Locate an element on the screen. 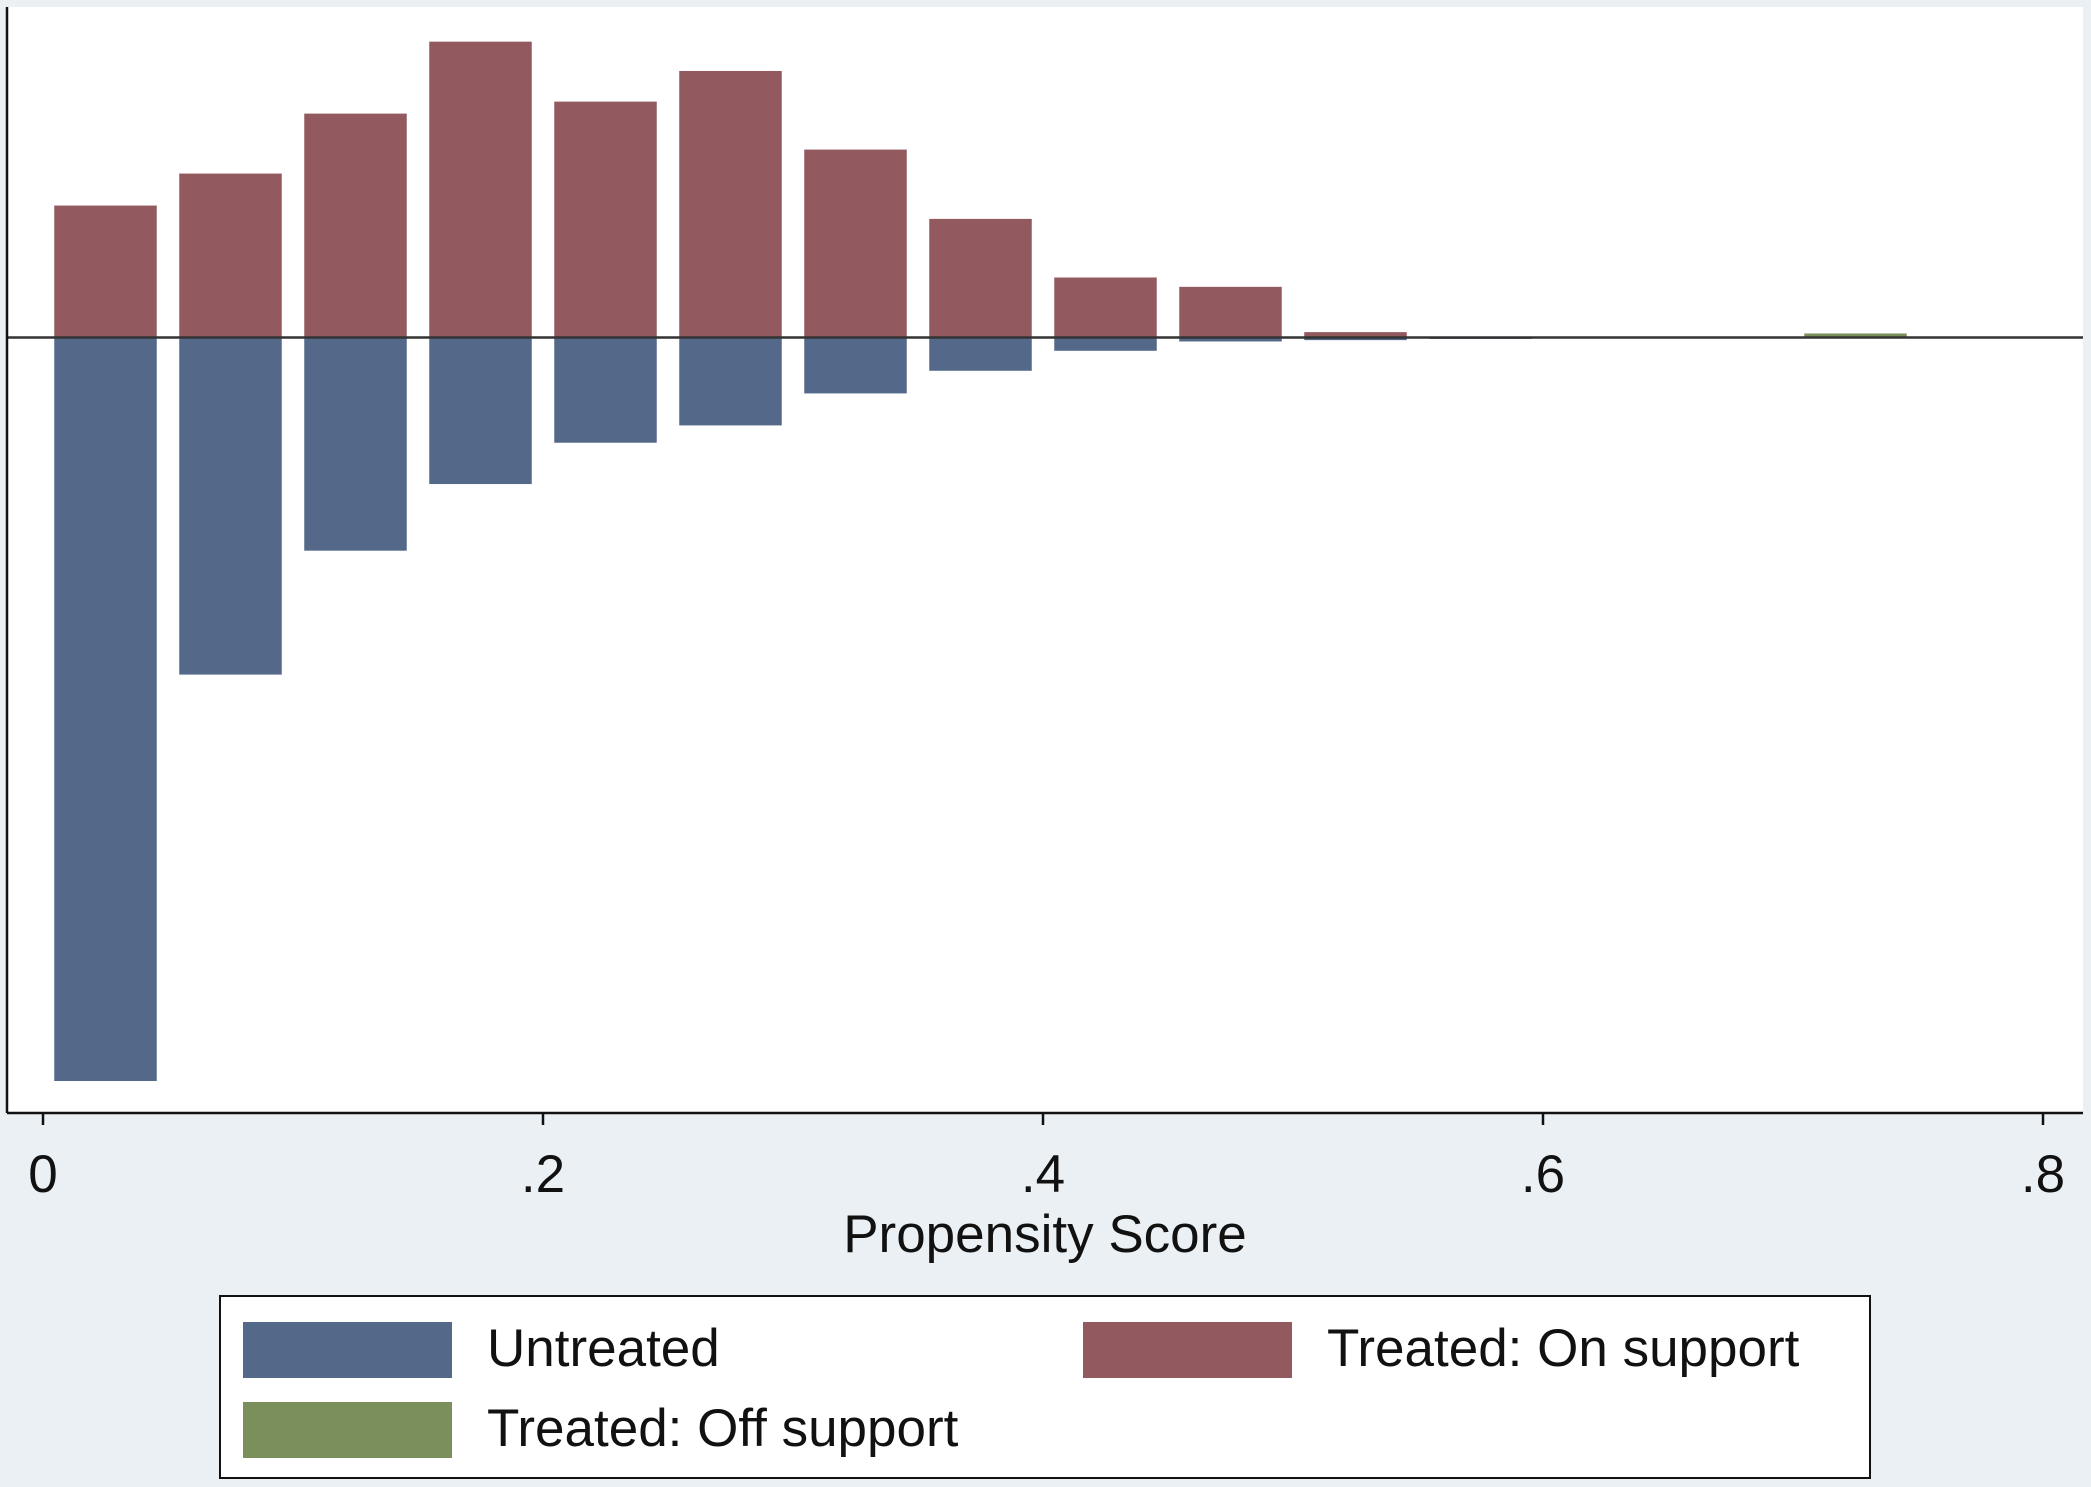 This screenshot has height=1487, width=2091. x-tick-label: .2 is located at coordinates (543, 1174).